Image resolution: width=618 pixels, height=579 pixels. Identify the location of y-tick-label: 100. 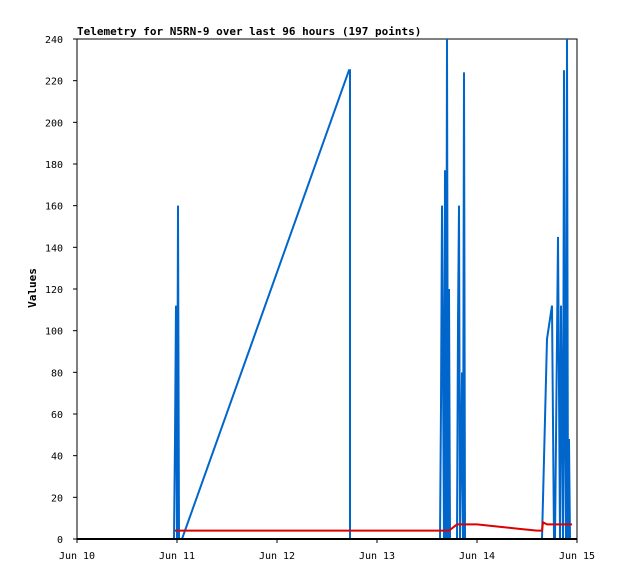
(54, 332).